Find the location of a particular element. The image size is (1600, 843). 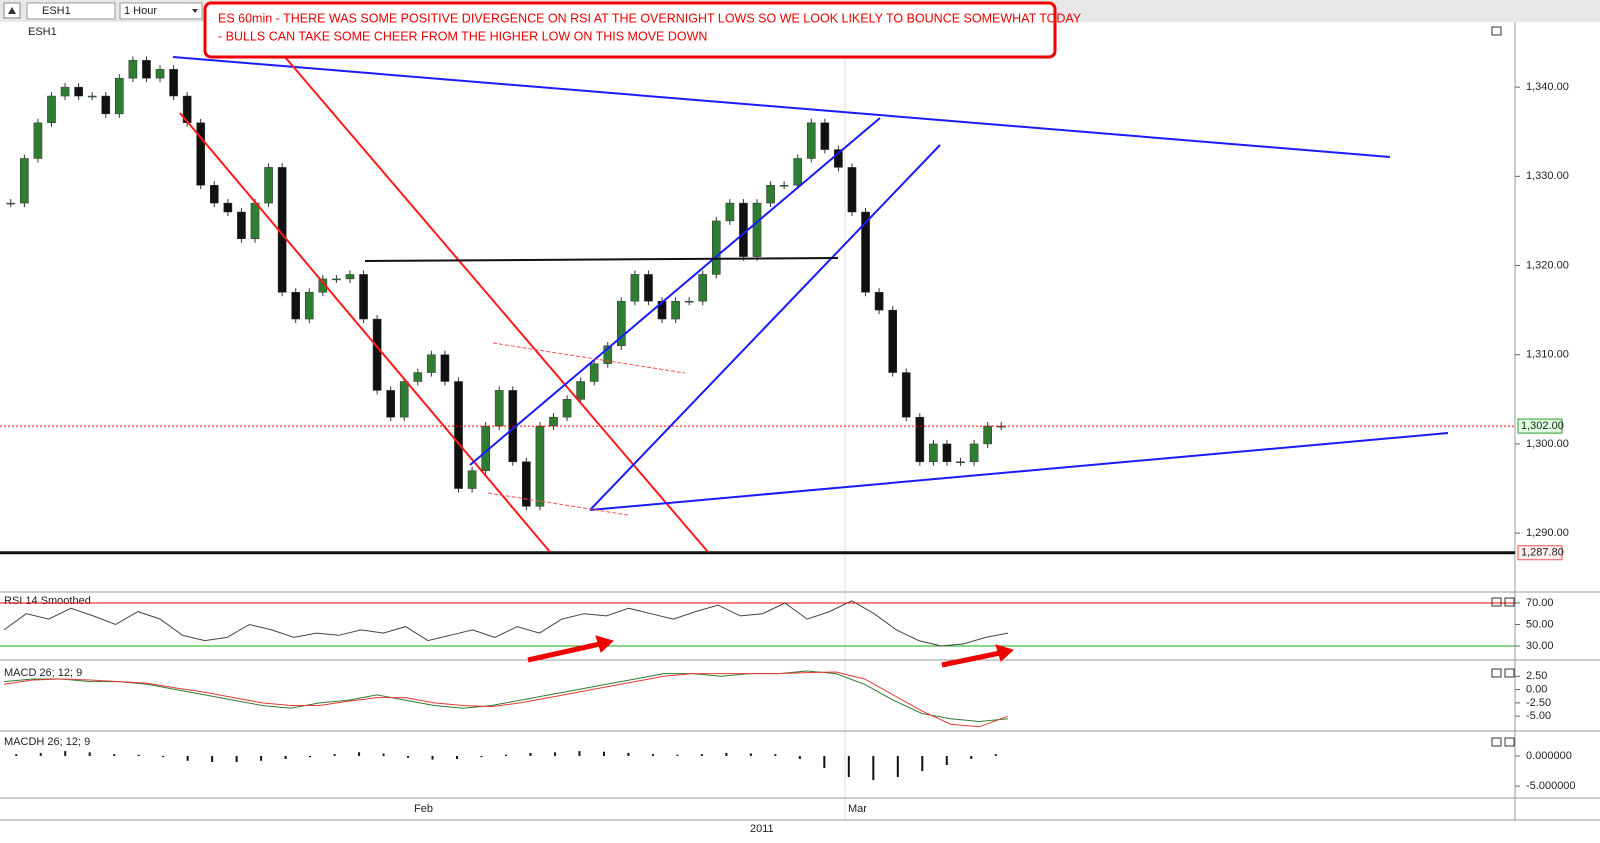

arrows is located at coordinates (770, 651).